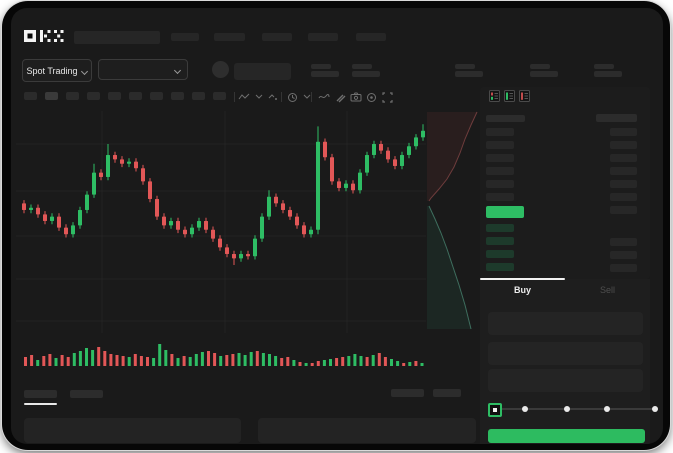 The image size is (673, 453). Describe the element at coordinates (117, 37) in the screenshot. I see `topnav-placeholder-primary` at that location.